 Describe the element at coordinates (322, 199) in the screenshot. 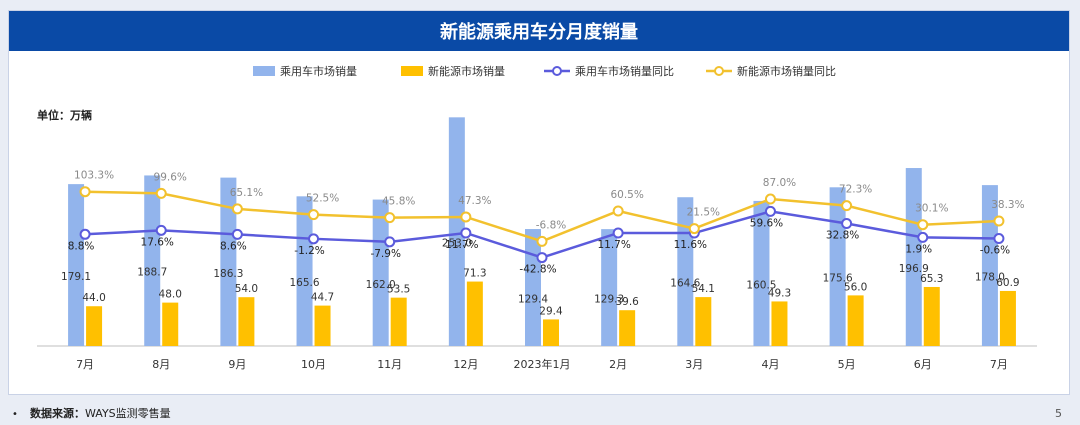

I see `nev-yoy-label-3: 52.5%` at that location.